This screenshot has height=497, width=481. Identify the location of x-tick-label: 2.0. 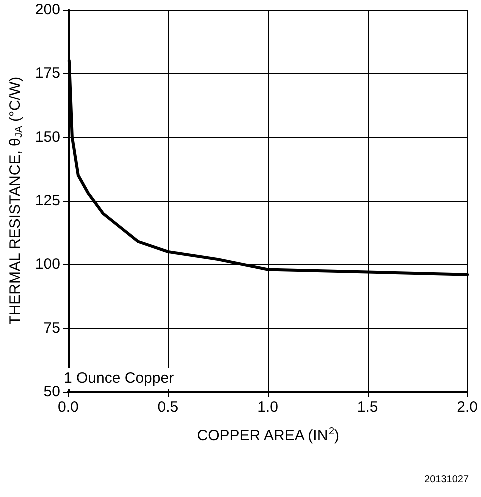
(467, 407).